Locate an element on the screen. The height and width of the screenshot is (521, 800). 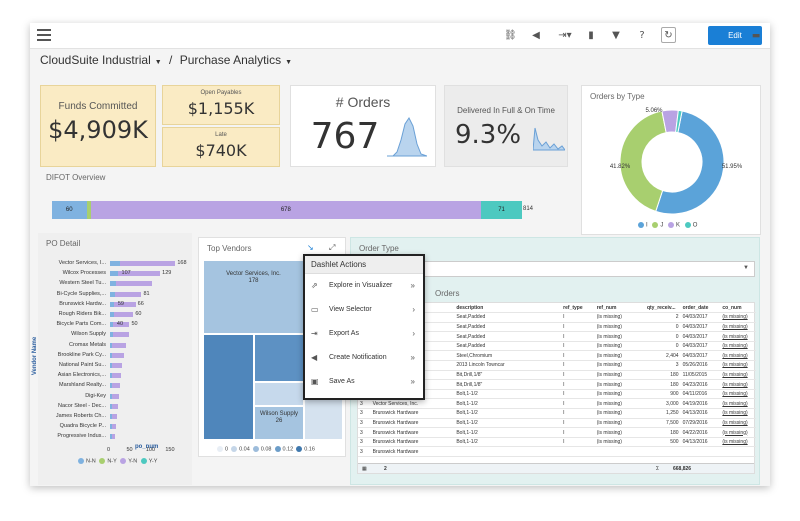
export-icon: ⇥▾ is located at coordinates (565, 35).